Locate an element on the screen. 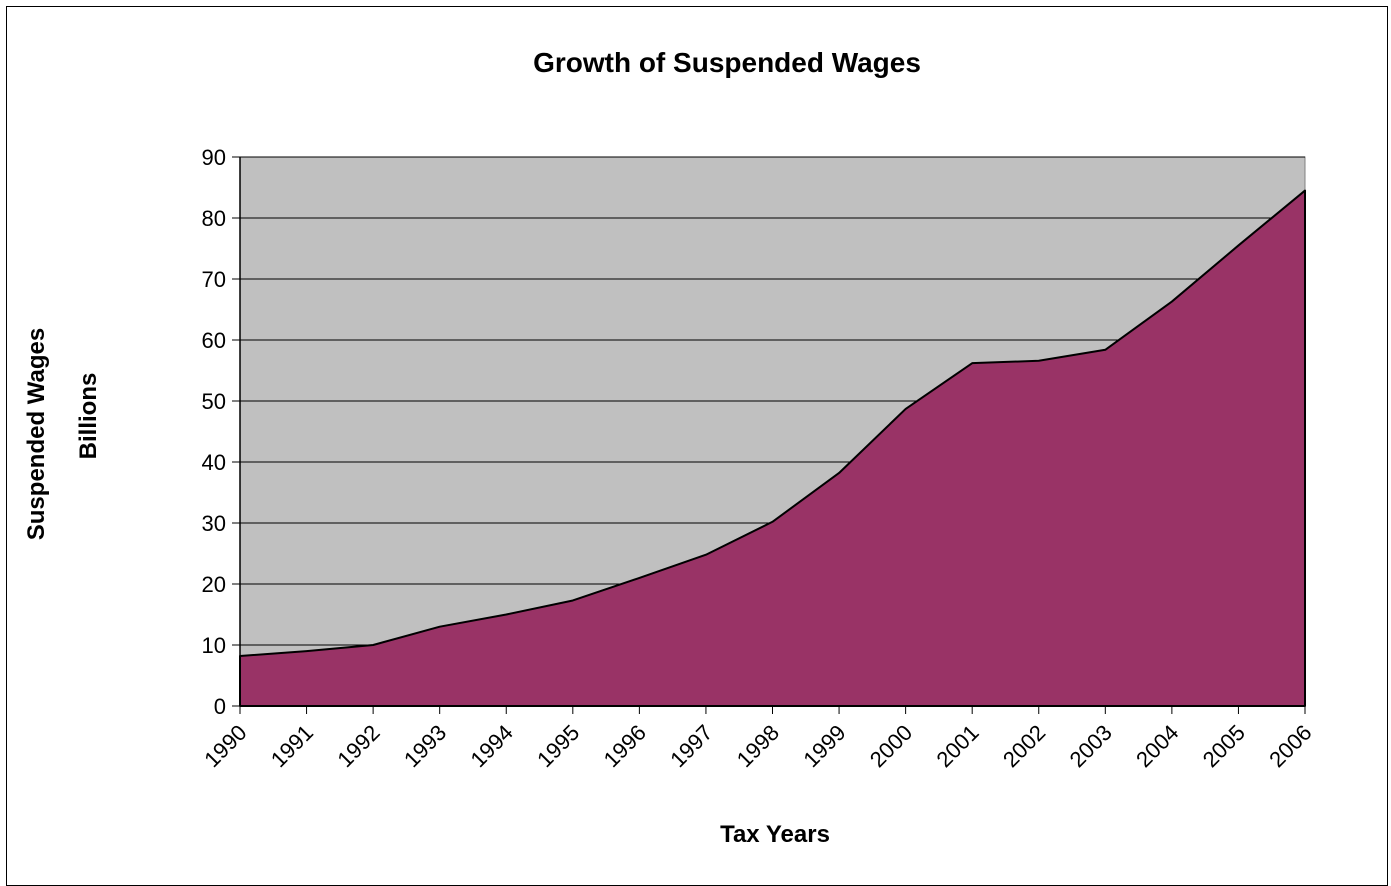 Image resolution: width=1391 pixels, height=886 pixels. x-tick-label: 1999 is located at coordinates (824, 746).